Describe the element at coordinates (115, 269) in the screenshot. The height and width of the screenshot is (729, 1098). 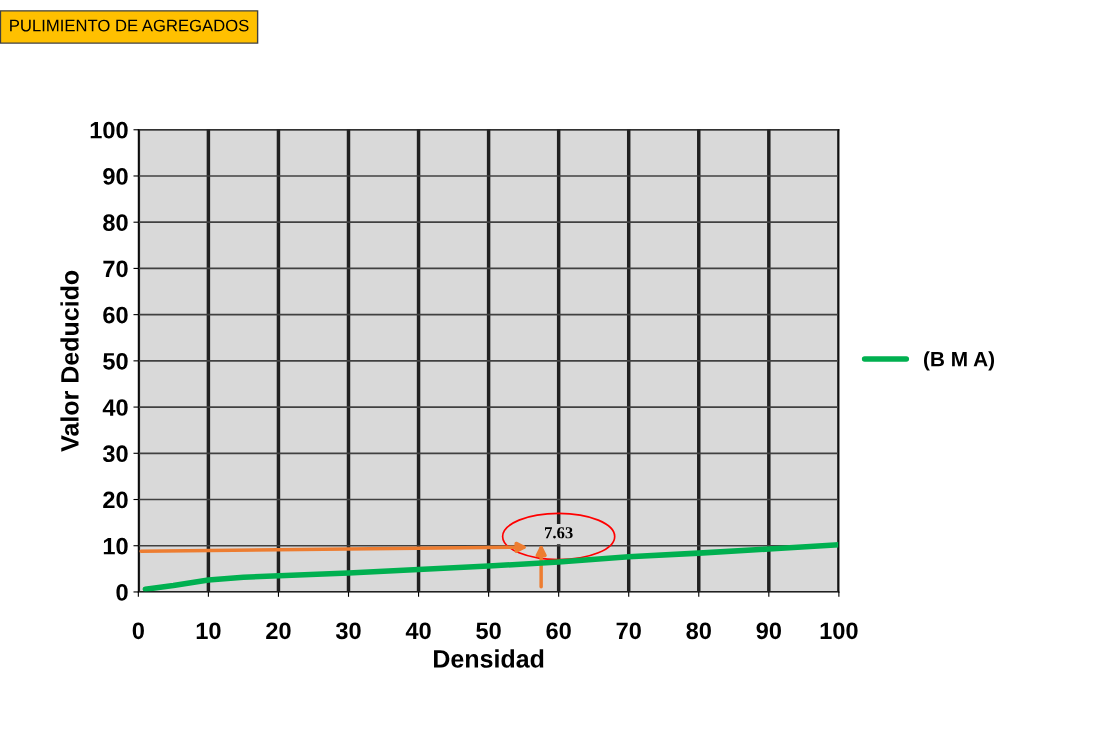
I see `y-tick-label: 70` at that location.